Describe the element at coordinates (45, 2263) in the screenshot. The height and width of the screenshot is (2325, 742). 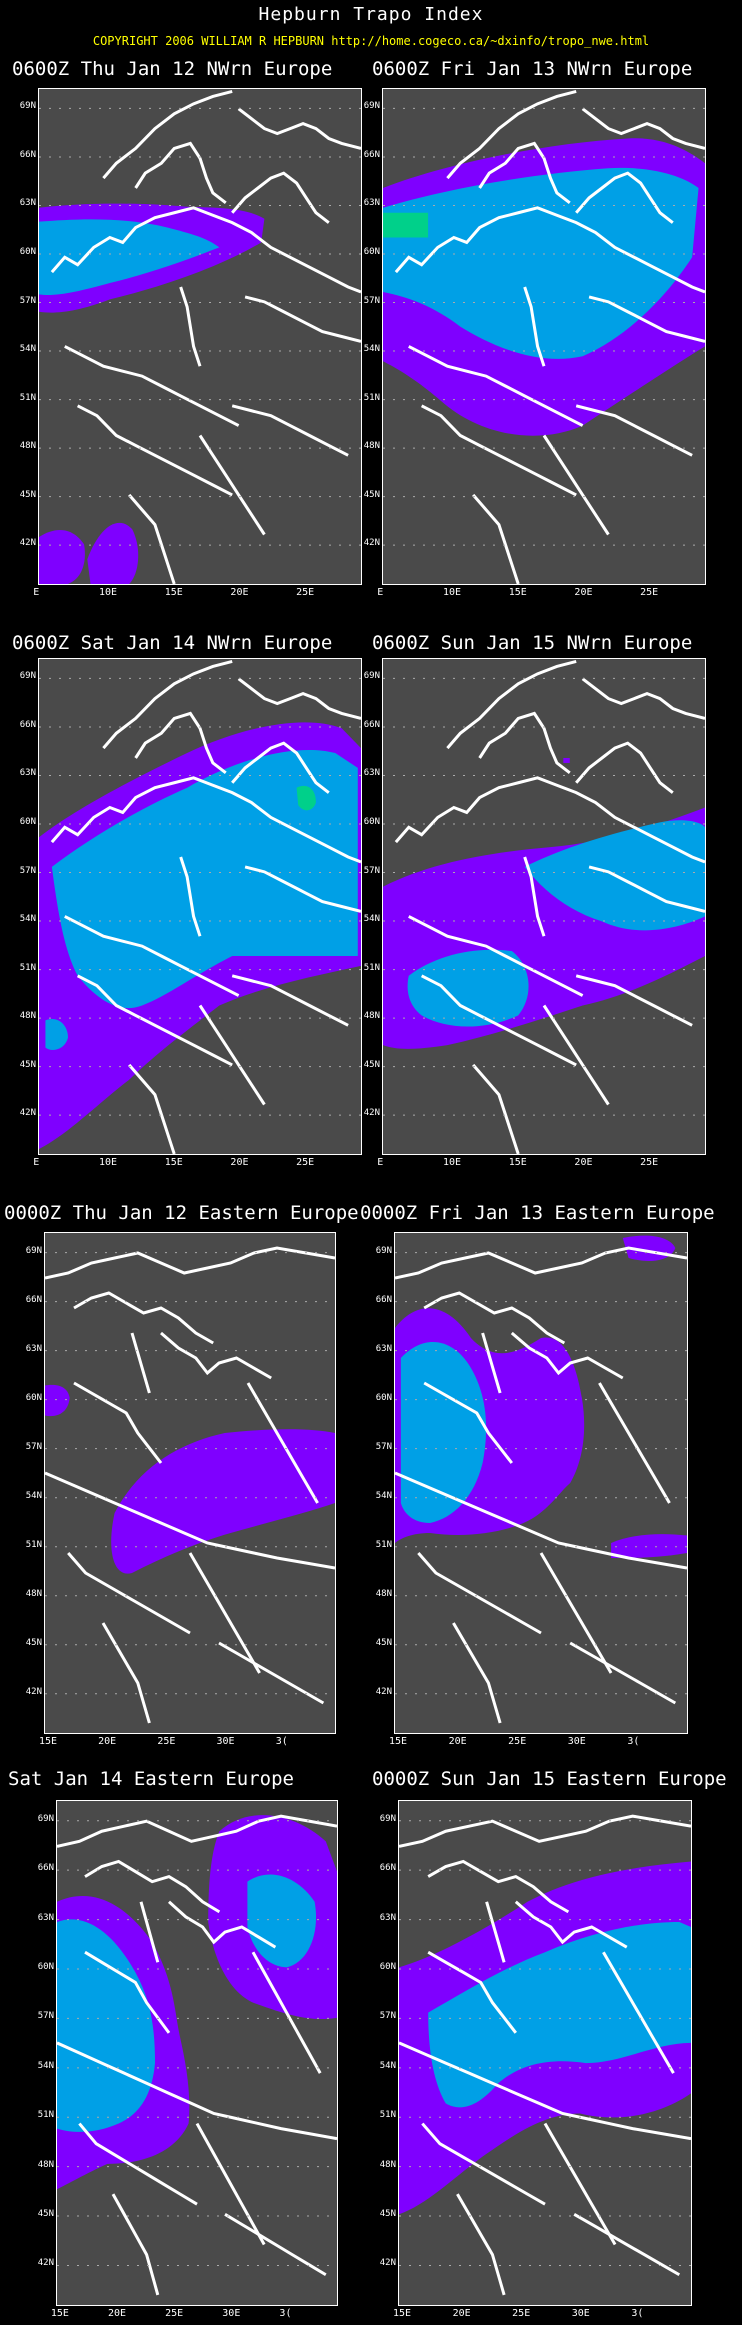
I see `lat-tick-label: 42N` at that location.